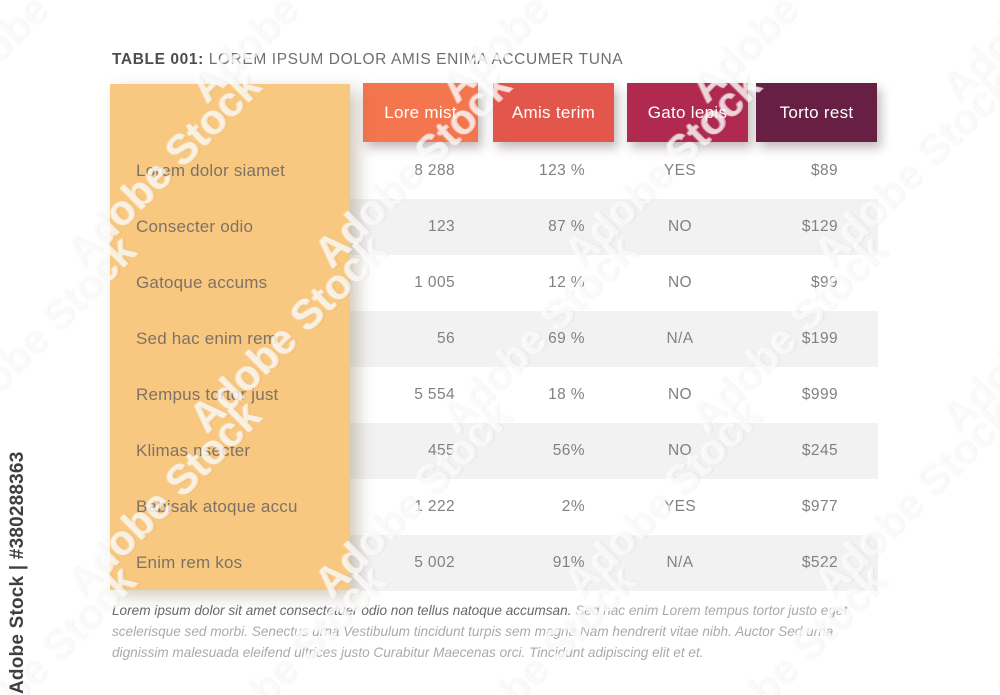 The height and width of the screenshot is (695, 1000). What do you see at coordinates (434, 170) in the screenshot?
I see `cell-value: 8 288` at bounding box center [434, 170].